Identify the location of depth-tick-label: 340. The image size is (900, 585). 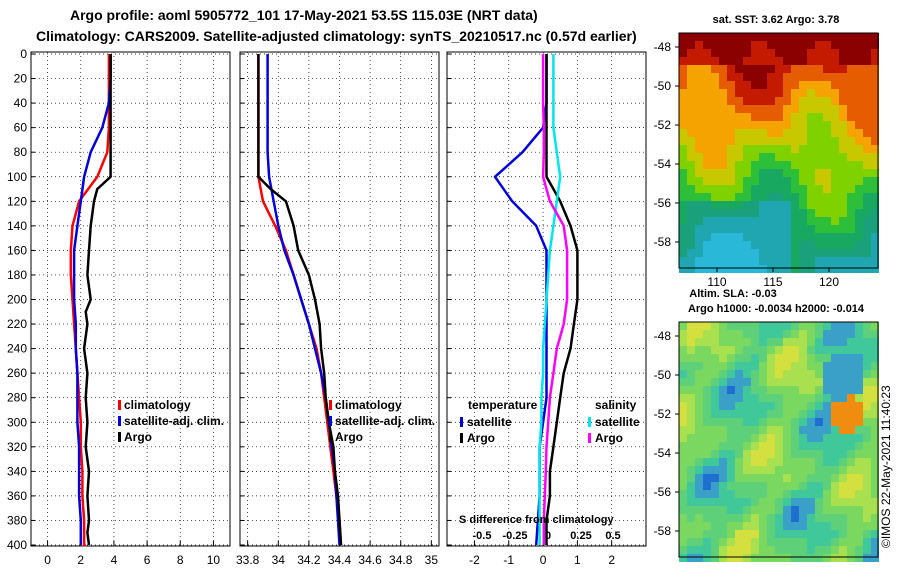
(17, 471).